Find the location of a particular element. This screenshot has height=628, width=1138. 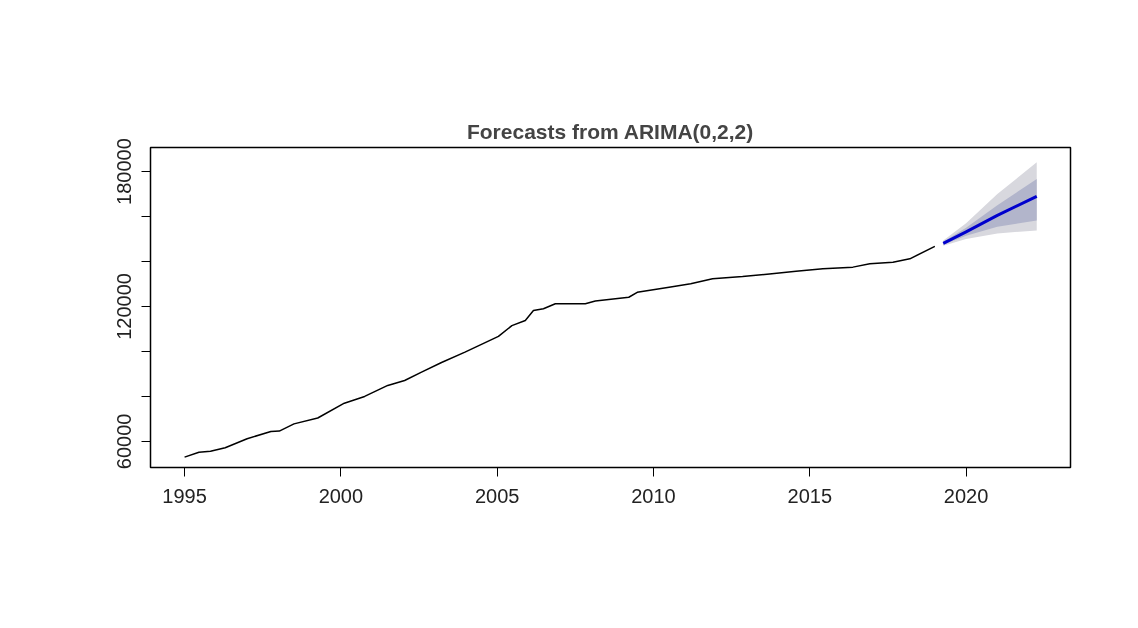

x-tick-label: 2000 is located at coordinates (341, 495).